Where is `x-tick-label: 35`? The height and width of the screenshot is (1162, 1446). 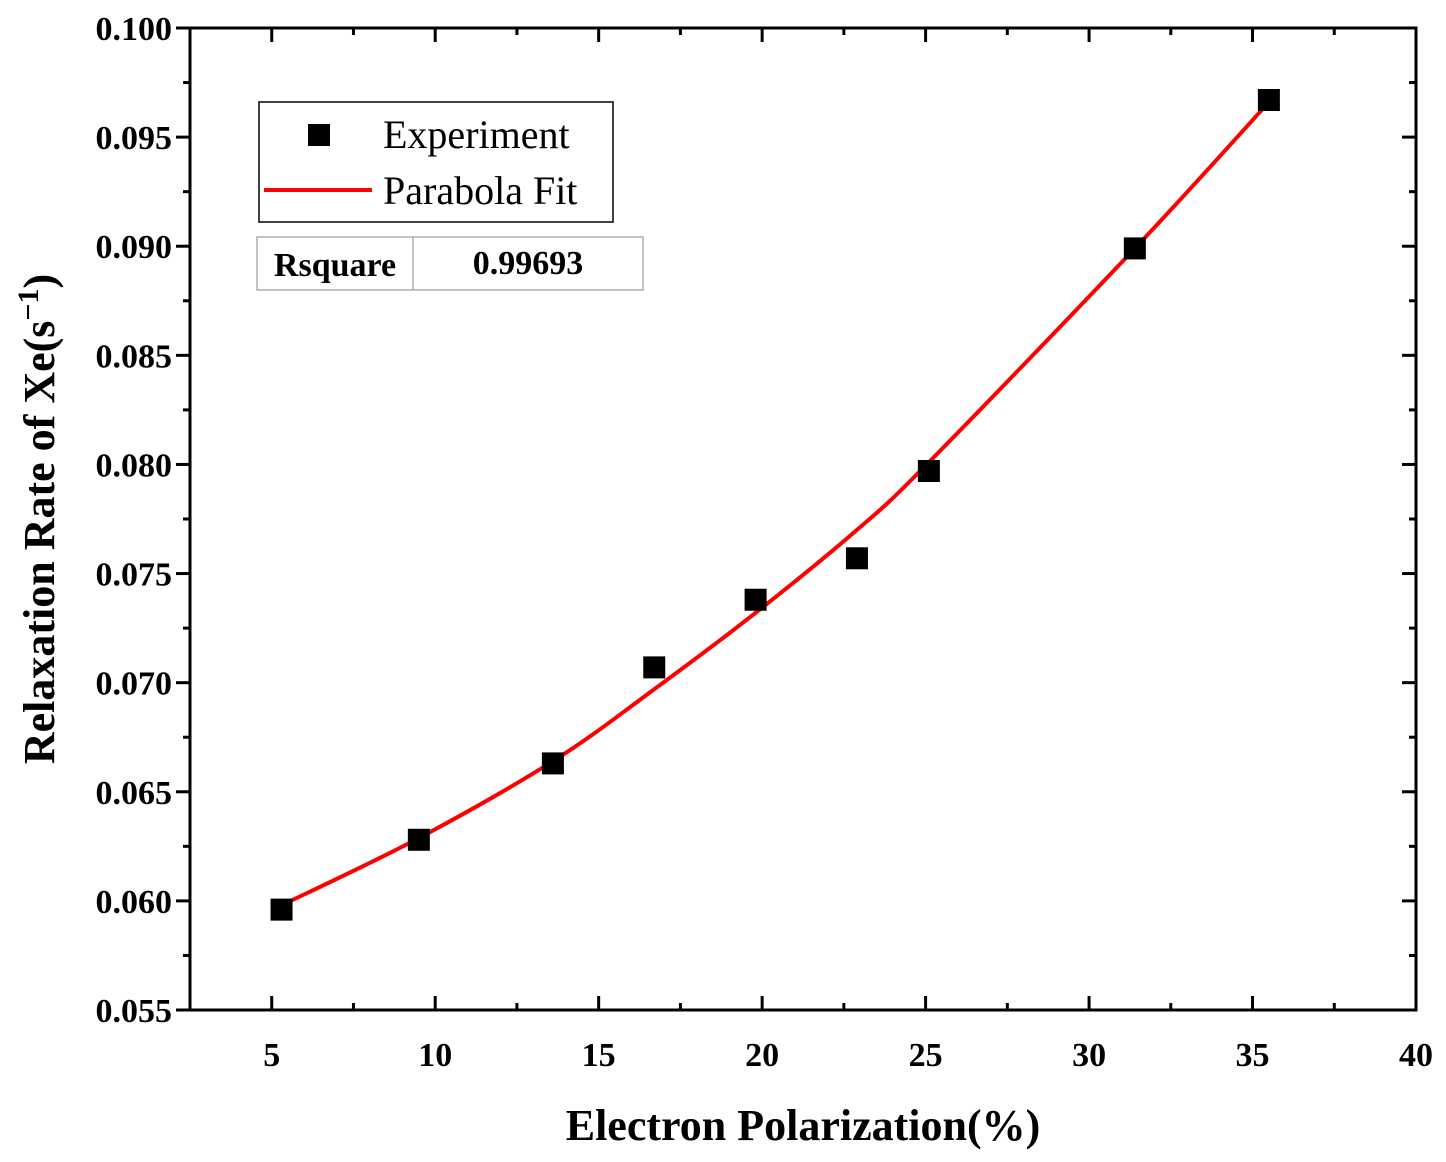 x-tick-label: 35 is located at coordinates (1253, 1055).